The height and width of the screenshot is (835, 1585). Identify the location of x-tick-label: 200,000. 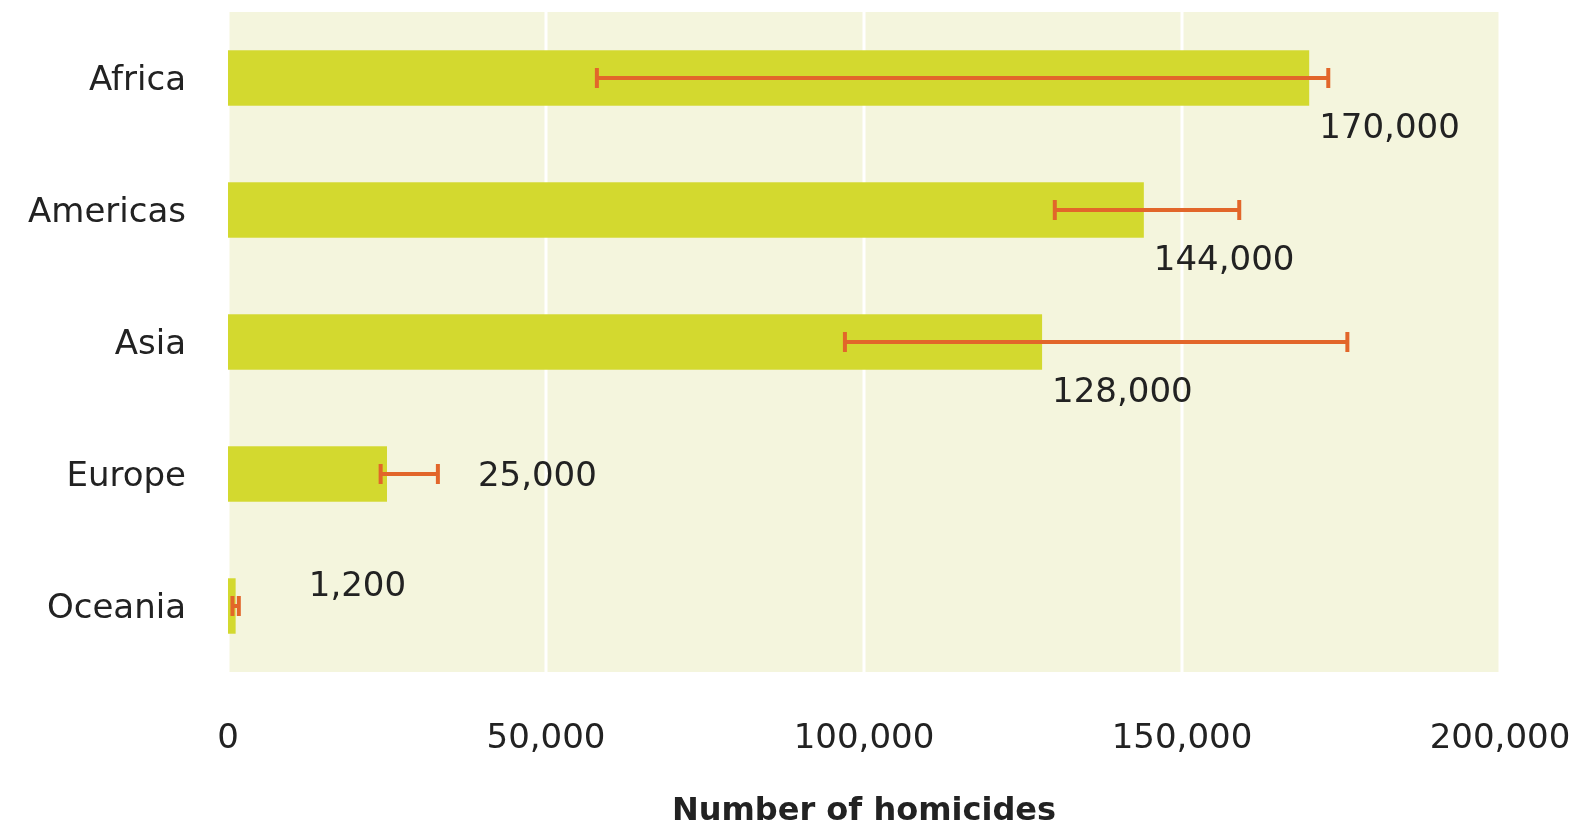
(1500, 736).